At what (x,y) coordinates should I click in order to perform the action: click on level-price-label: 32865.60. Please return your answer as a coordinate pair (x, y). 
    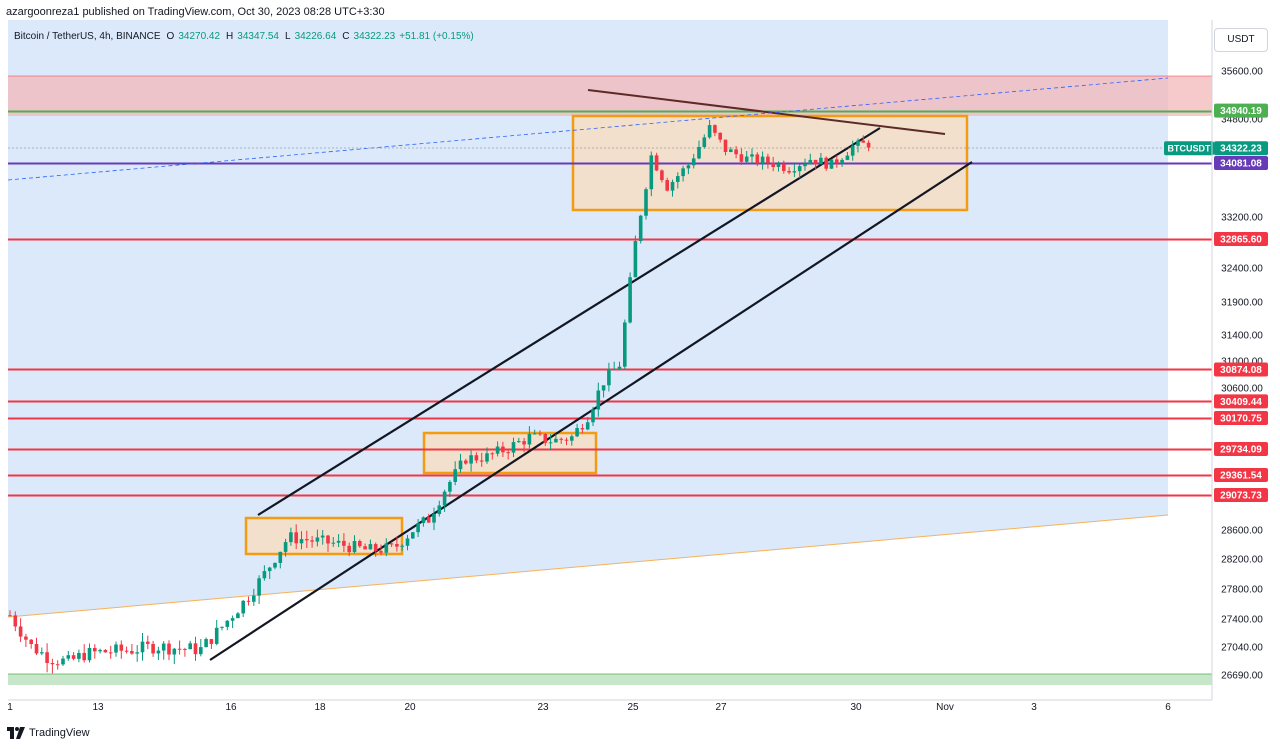
    Looking at the image, I should click on (1241, 240).